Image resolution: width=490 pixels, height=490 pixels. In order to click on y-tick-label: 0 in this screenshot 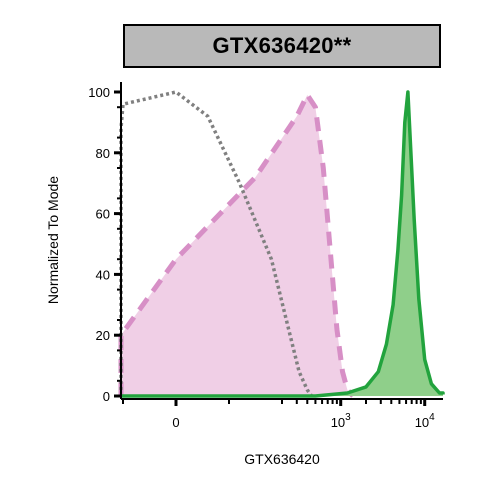, I will do `click(106, 396)`.